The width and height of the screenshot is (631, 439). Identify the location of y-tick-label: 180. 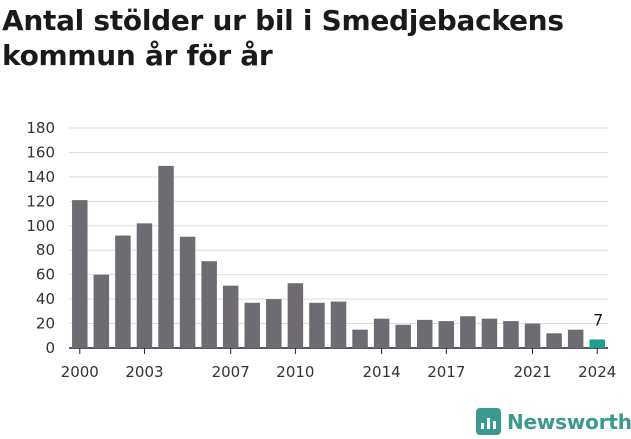
(40, 128).